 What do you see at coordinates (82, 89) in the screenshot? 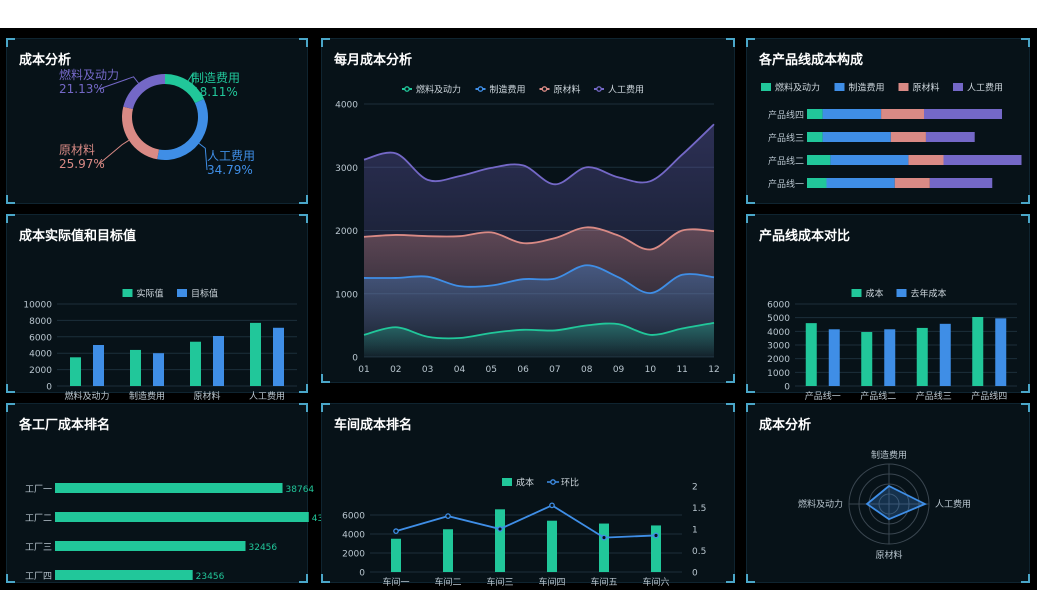
I see `donut-pct: 21.13%` at bounding box center [82, 89].